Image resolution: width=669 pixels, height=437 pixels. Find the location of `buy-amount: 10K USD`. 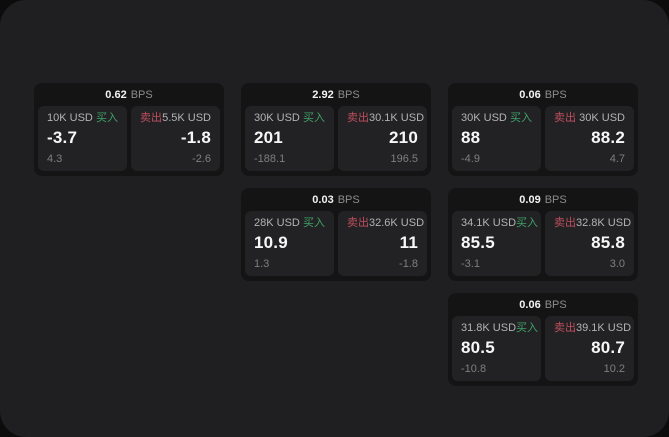

buy-amount: 10K USD is located at coordinates (70, 118).